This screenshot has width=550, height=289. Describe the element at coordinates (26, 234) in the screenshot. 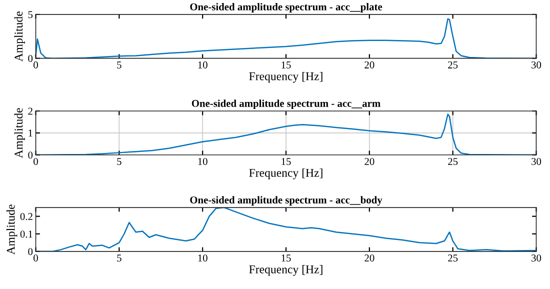

I see `y-tick-label: 0.1` at that location.